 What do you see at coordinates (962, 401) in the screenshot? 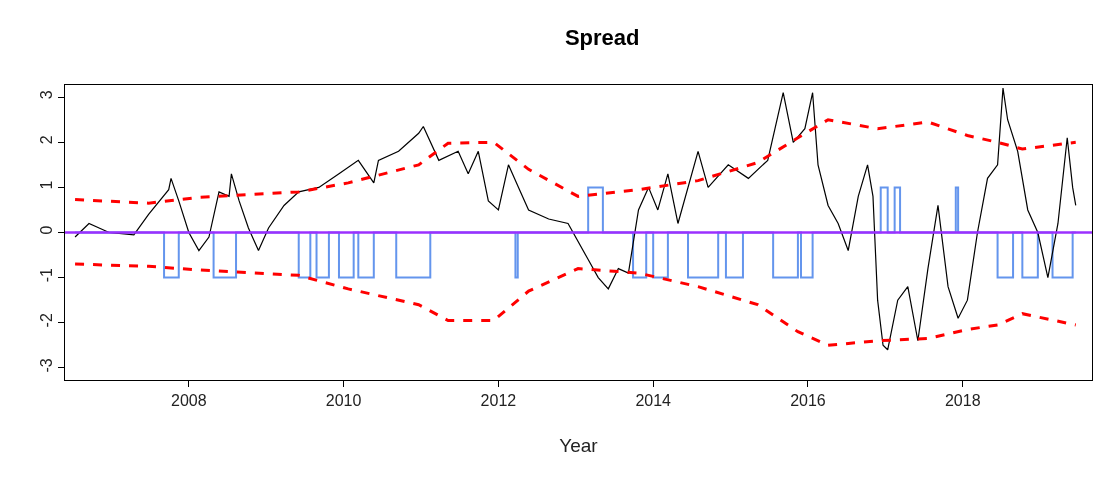
I see `x-tick-label: 2018` at bounding box center [962, 401].